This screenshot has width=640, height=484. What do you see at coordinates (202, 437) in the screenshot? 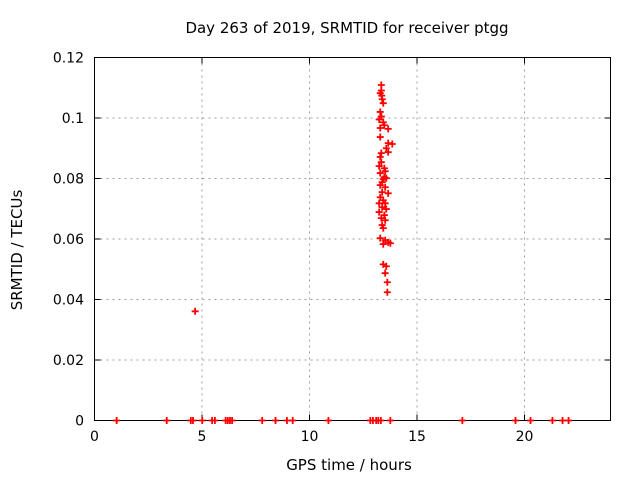
I see `x-tick-label: 5` at bounding box center [202, 437].